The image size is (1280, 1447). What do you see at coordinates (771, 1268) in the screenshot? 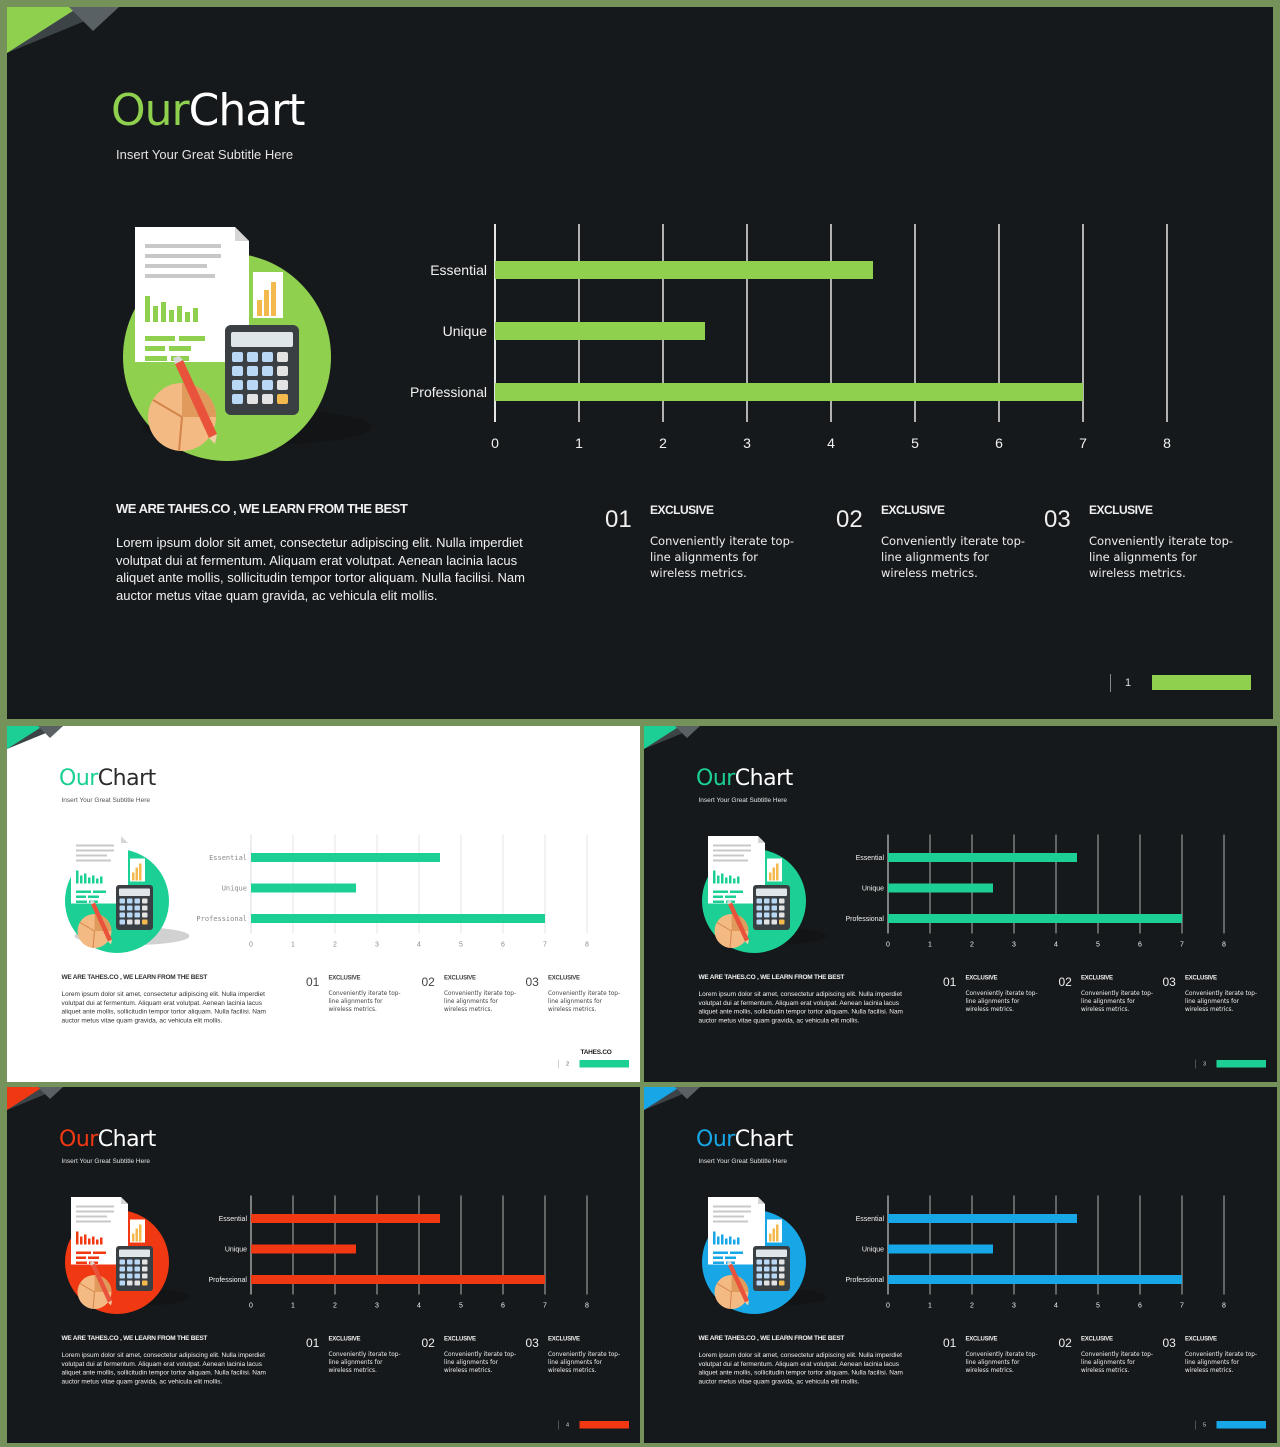
I see `calculator-icon` at bounding box center [771, 1268].